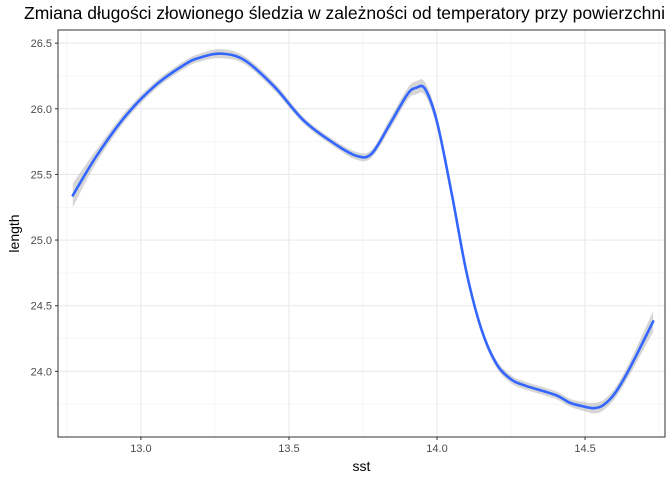 The image size is (672, 480). I want to click on y-tick-label: 25.5, so click(41, 175).